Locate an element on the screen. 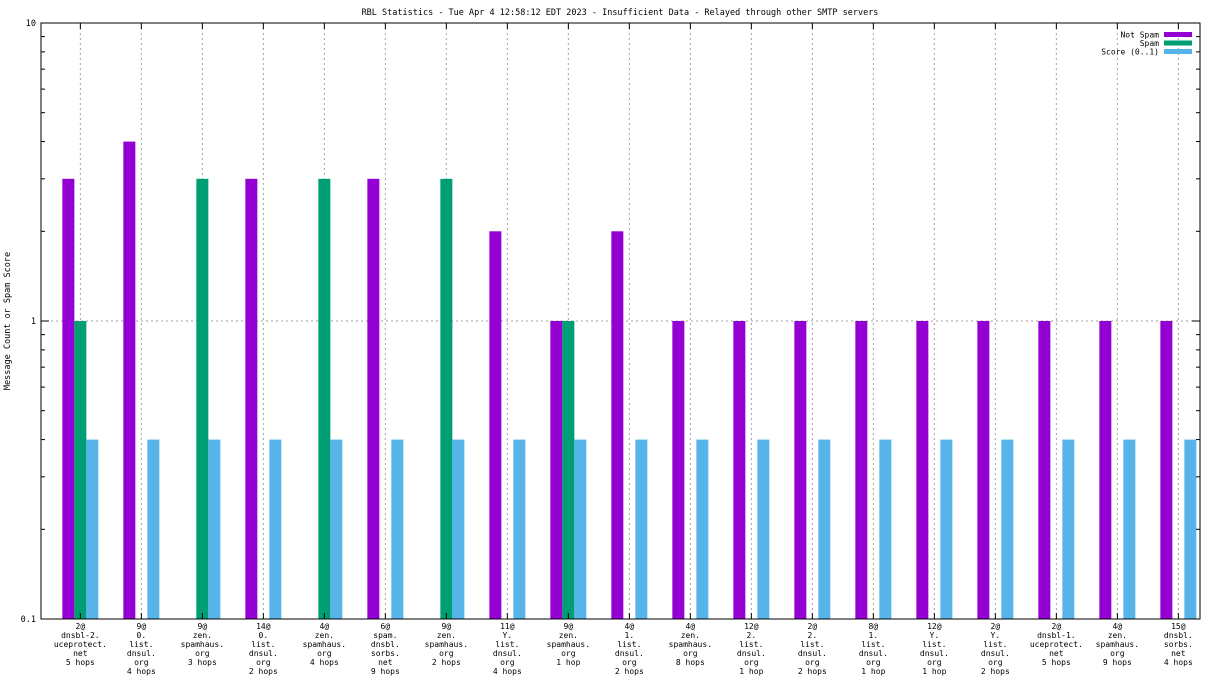 Image resolution: width=1216 pixels, height=688 pixels. x-tick-label: 12@ 2. list. dnsul. org 1 hop is located at coordinates (751, 649).